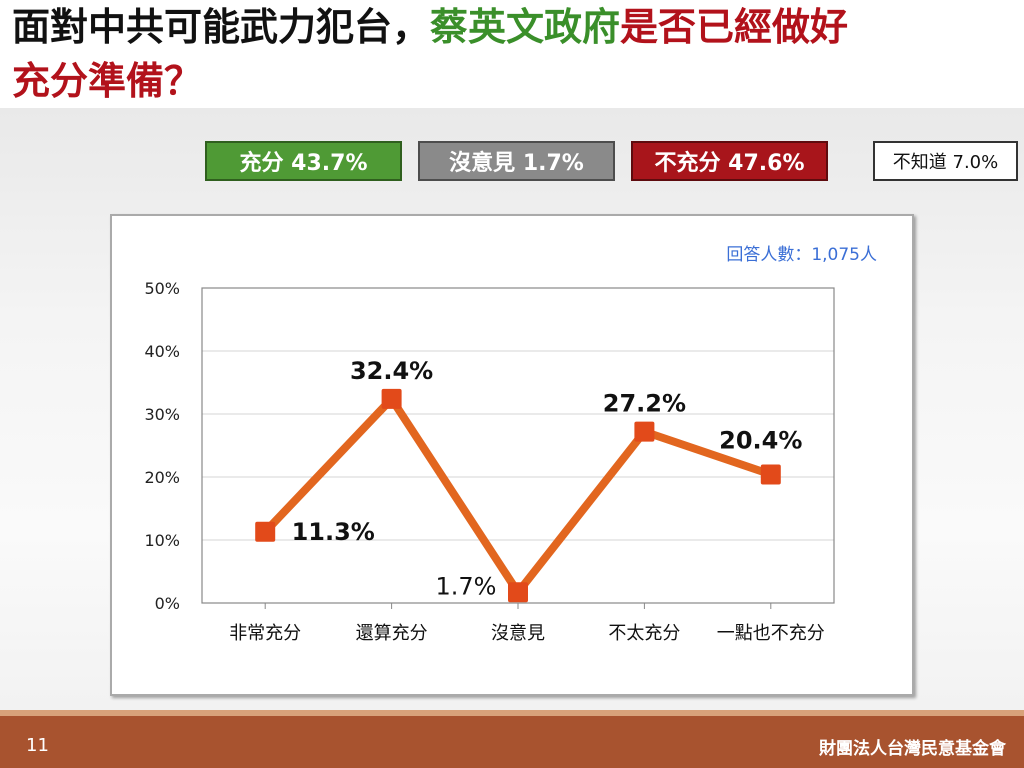 The height and width of the screenshot is (768, 1024). I want to click on page-number: 11, so click(37, 745).